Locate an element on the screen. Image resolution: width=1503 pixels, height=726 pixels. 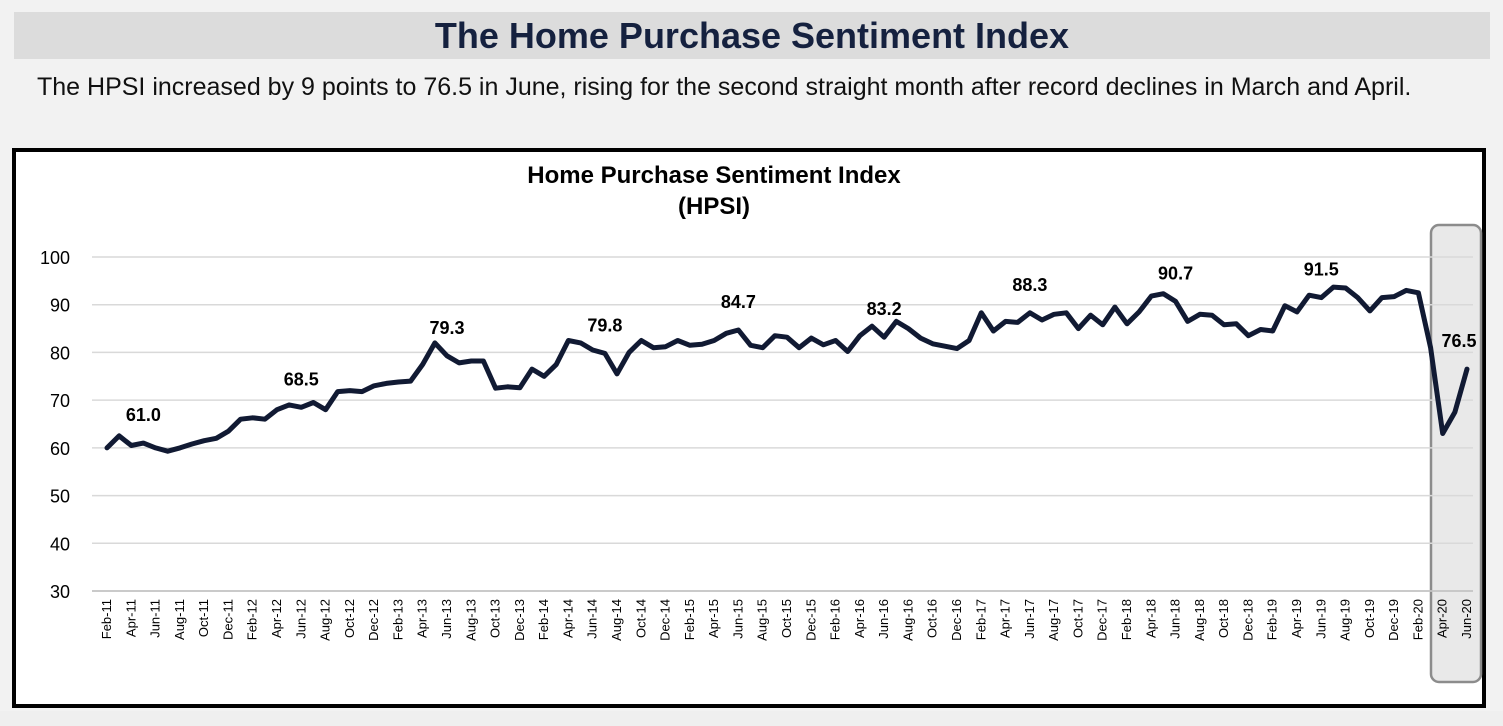
x-tick-label: Apr-19 is located at coordinates (1296, 618).